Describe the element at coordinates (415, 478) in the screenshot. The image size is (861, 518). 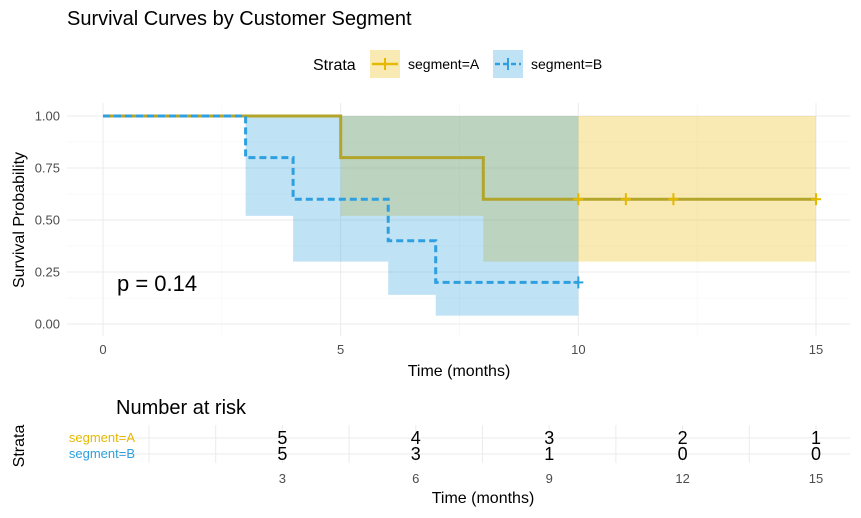
I see `risk-x-tick-label: 6` at that location.